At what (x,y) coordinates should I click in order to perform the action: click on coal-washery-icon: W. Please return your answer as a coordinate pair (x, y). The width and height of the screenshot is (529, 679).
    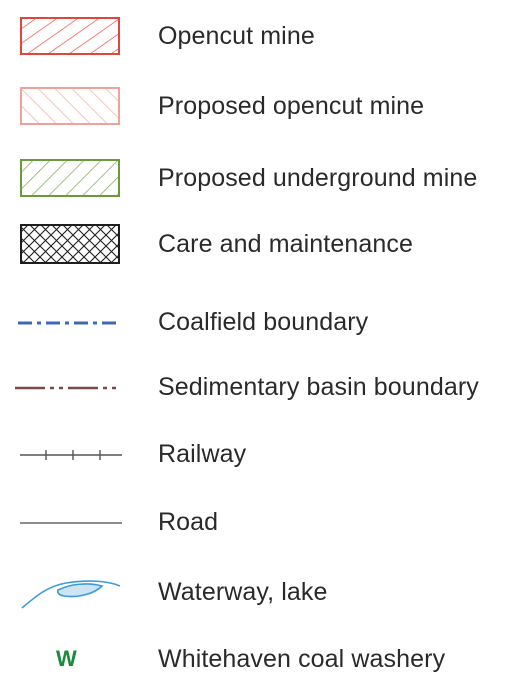
    Looking at the image, I should click on (66, 658).